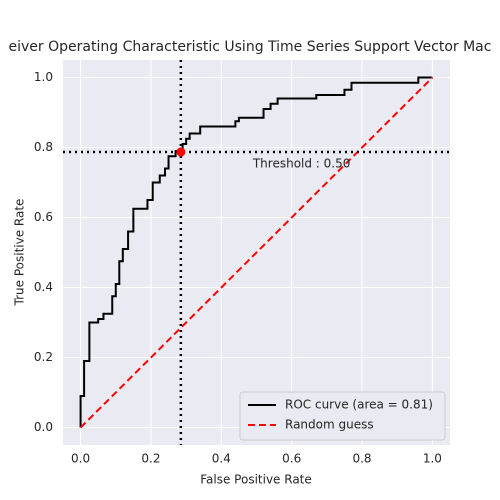 The width and height of the screenshot is (500, 500). I want to click on y-tick-label: 0.0, so click(43, 427).